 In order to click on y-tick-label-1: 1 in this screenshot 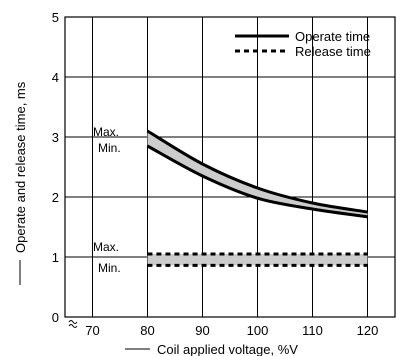, I will do `click(55, 257)`.